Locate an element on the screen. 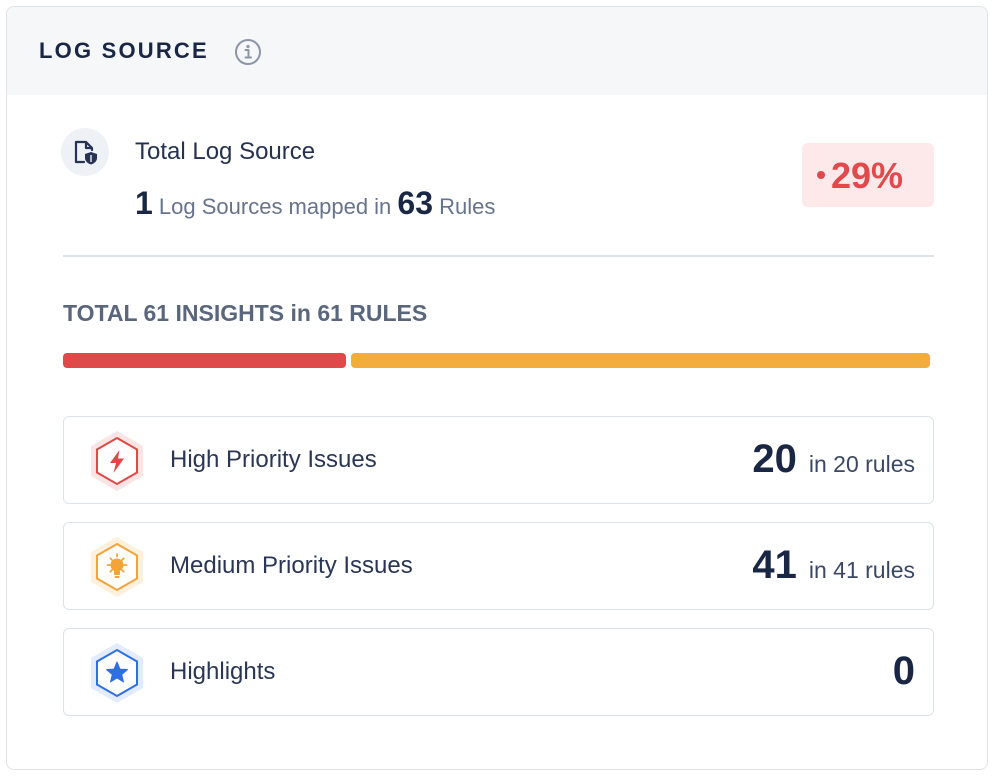  issue-count: 41 is located at coordinates (774, 565).